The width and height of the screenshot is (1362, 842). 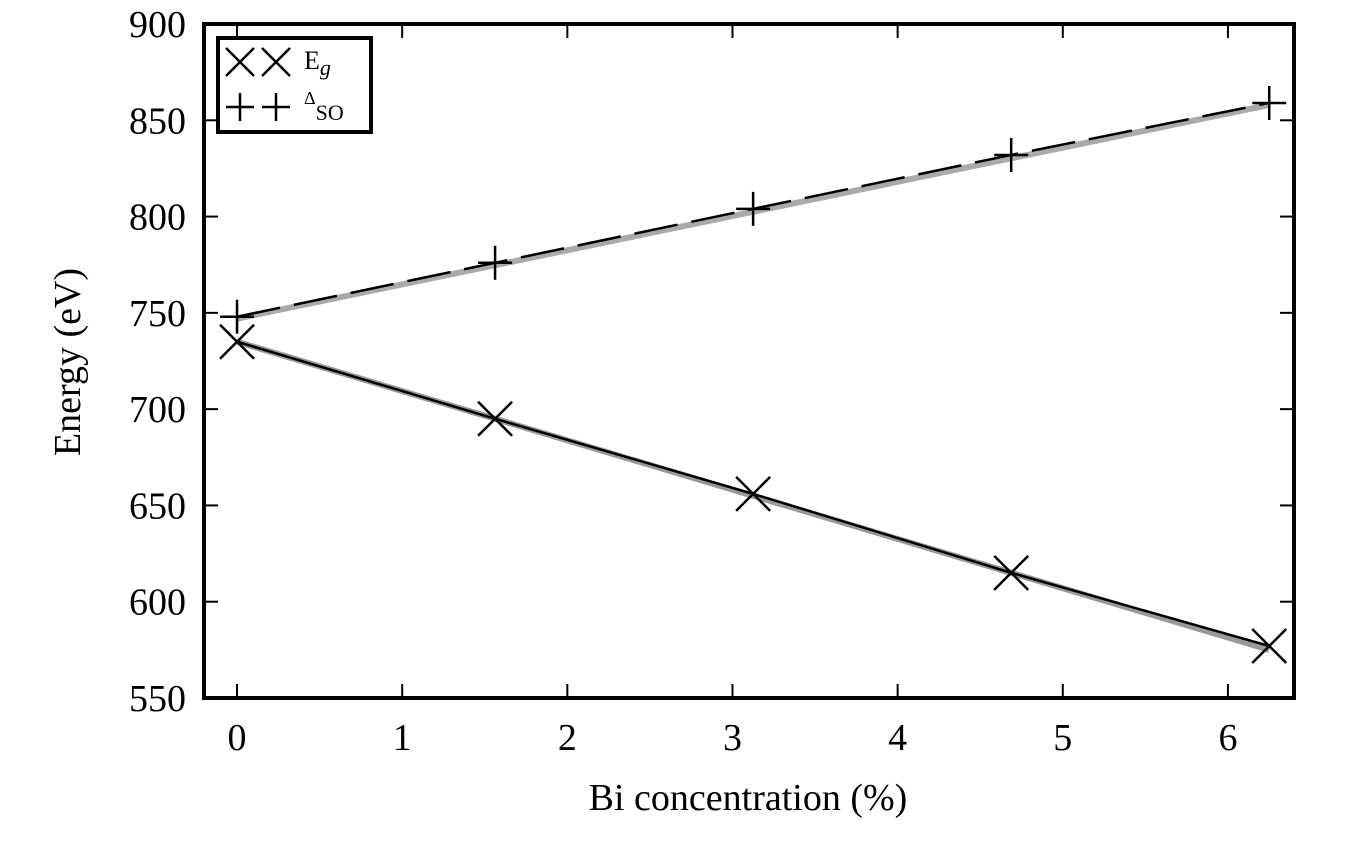 I want to click on y-tick-label: 550, so click(x=157, y=699).